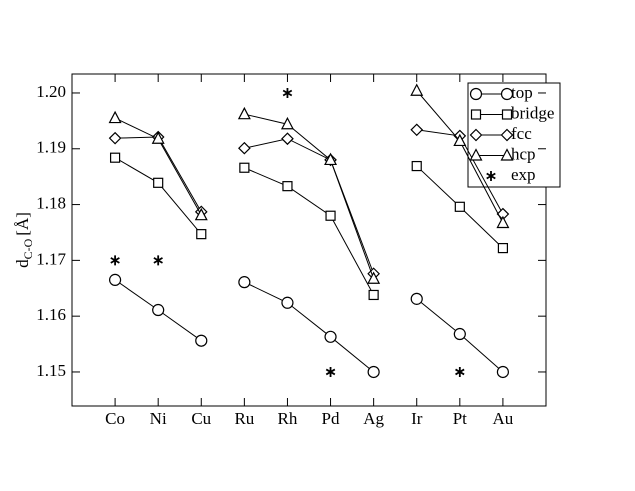 The image size is (635, 491). What do you see at coordinates (331, 418) in the screenshot?
I see `x-tick-label: Pd` at bounding box center [331, 418].